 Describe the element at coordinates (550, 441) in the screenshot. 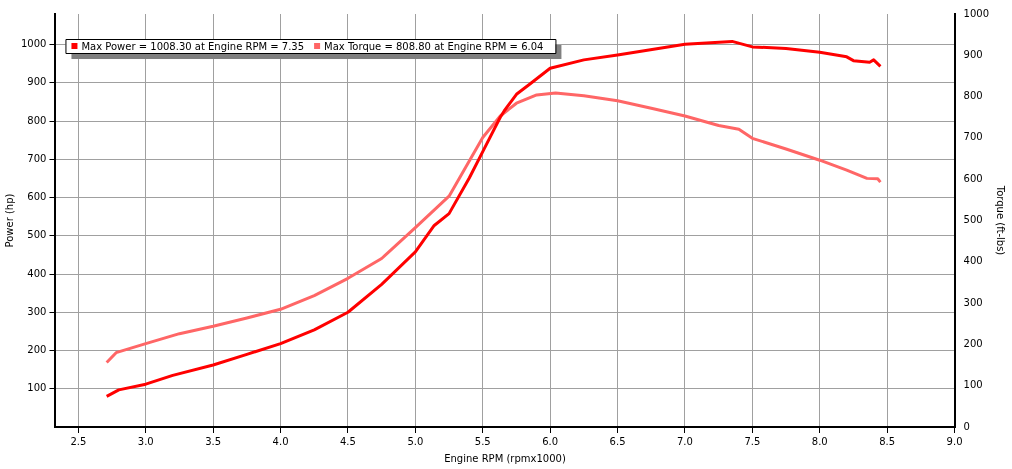

I see `x-tick-label: 6.0` at that location.